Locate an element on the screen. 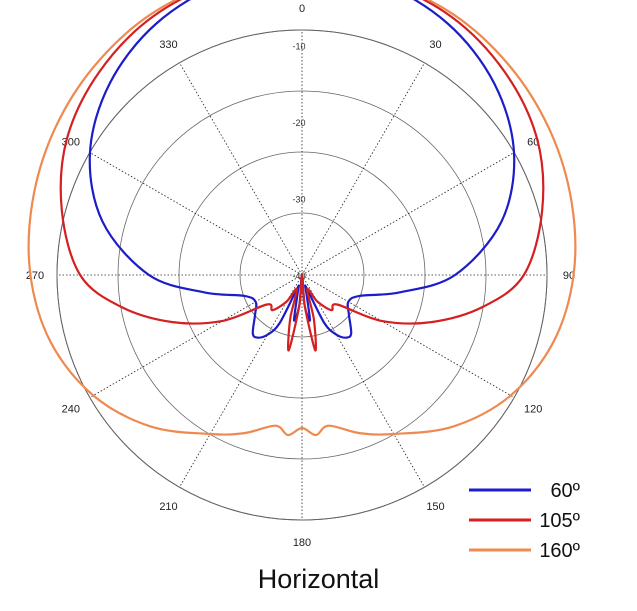  legend-label-2: 160º is located at coordinates (559, 550).